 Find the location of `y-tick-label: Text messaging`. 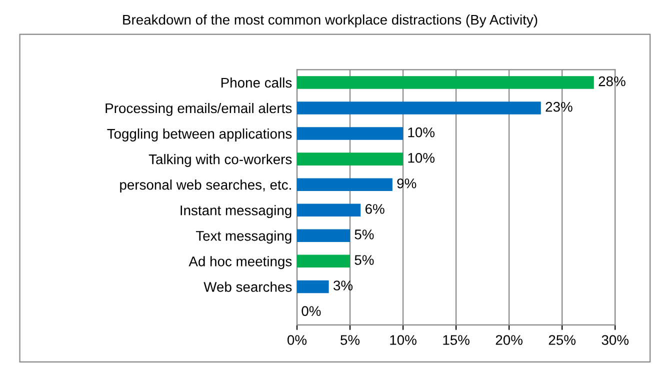

y-tick-label: Text messaging is located at coordinates (244, 237).